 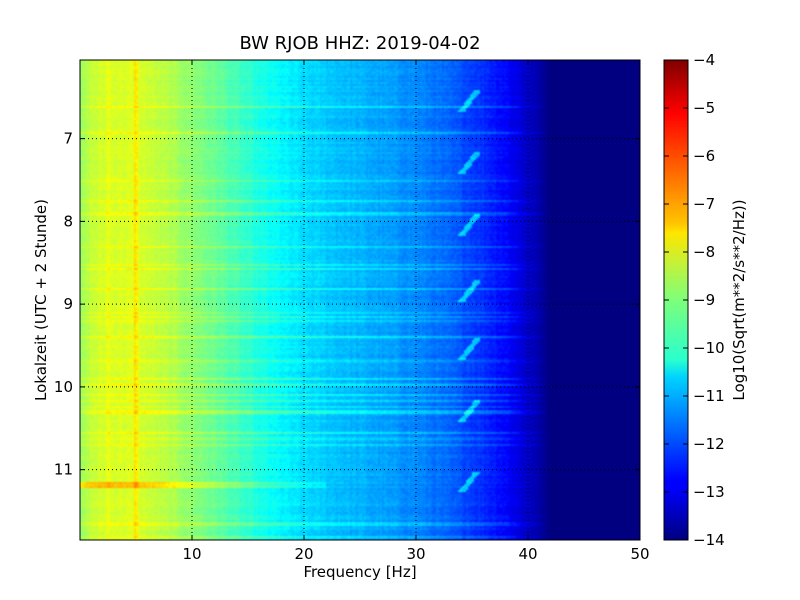 I want to click on colorbar-axis: −4 −5 −6 −7 −8 −9 −10 −11 −12 −13 −14, so click(x=694, y=300).